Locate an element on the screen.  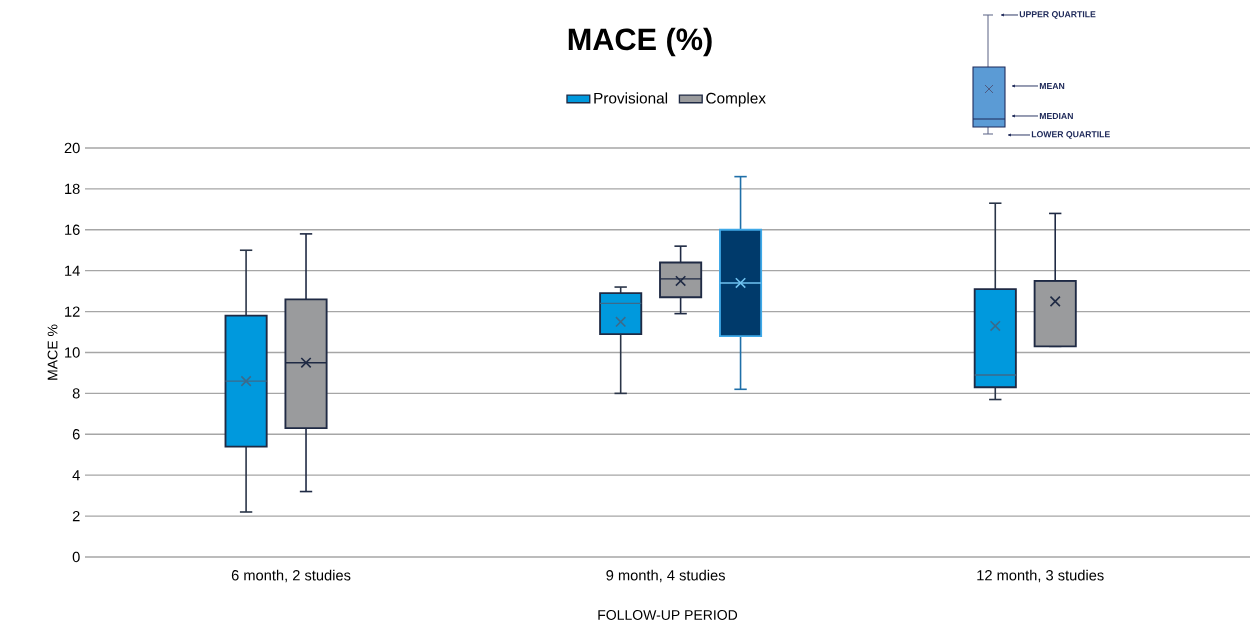
y-tick-label: 18 is located at coordinates (72, 189).